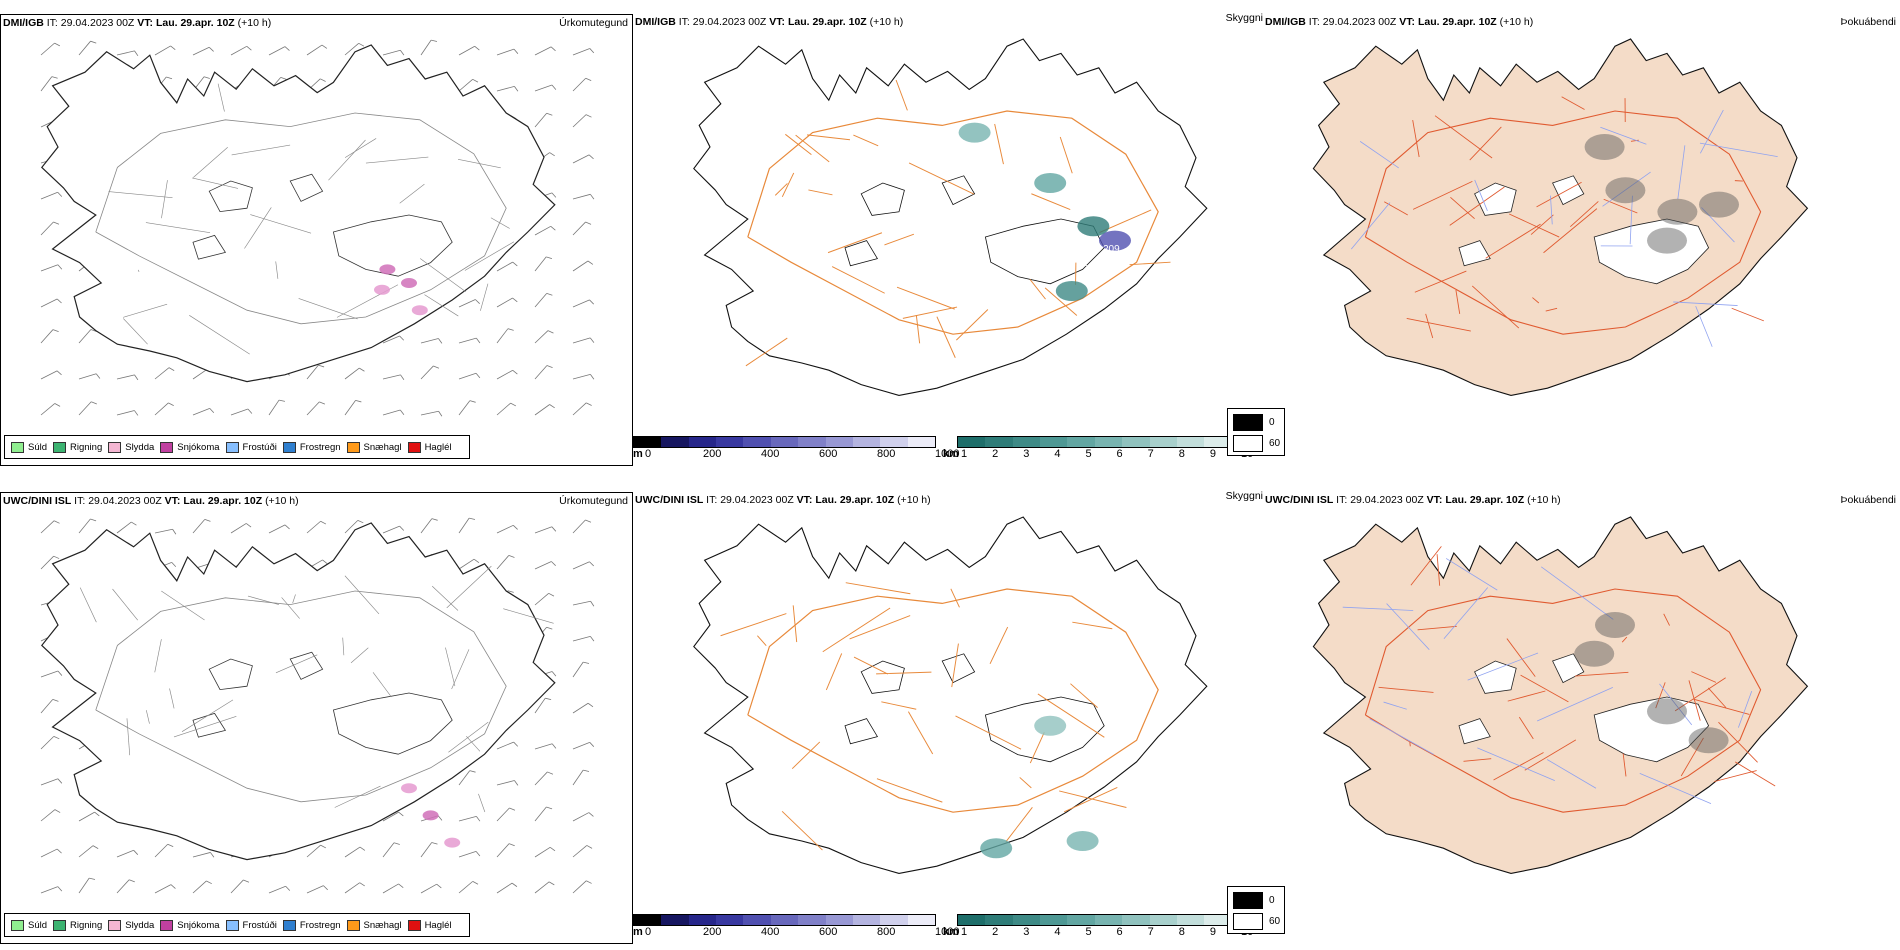 This screenshot has height=950, width=1900. Describe the element at coordinates (964, 932) in the screenshot. I see `colorbar-tick: 1` at that location.